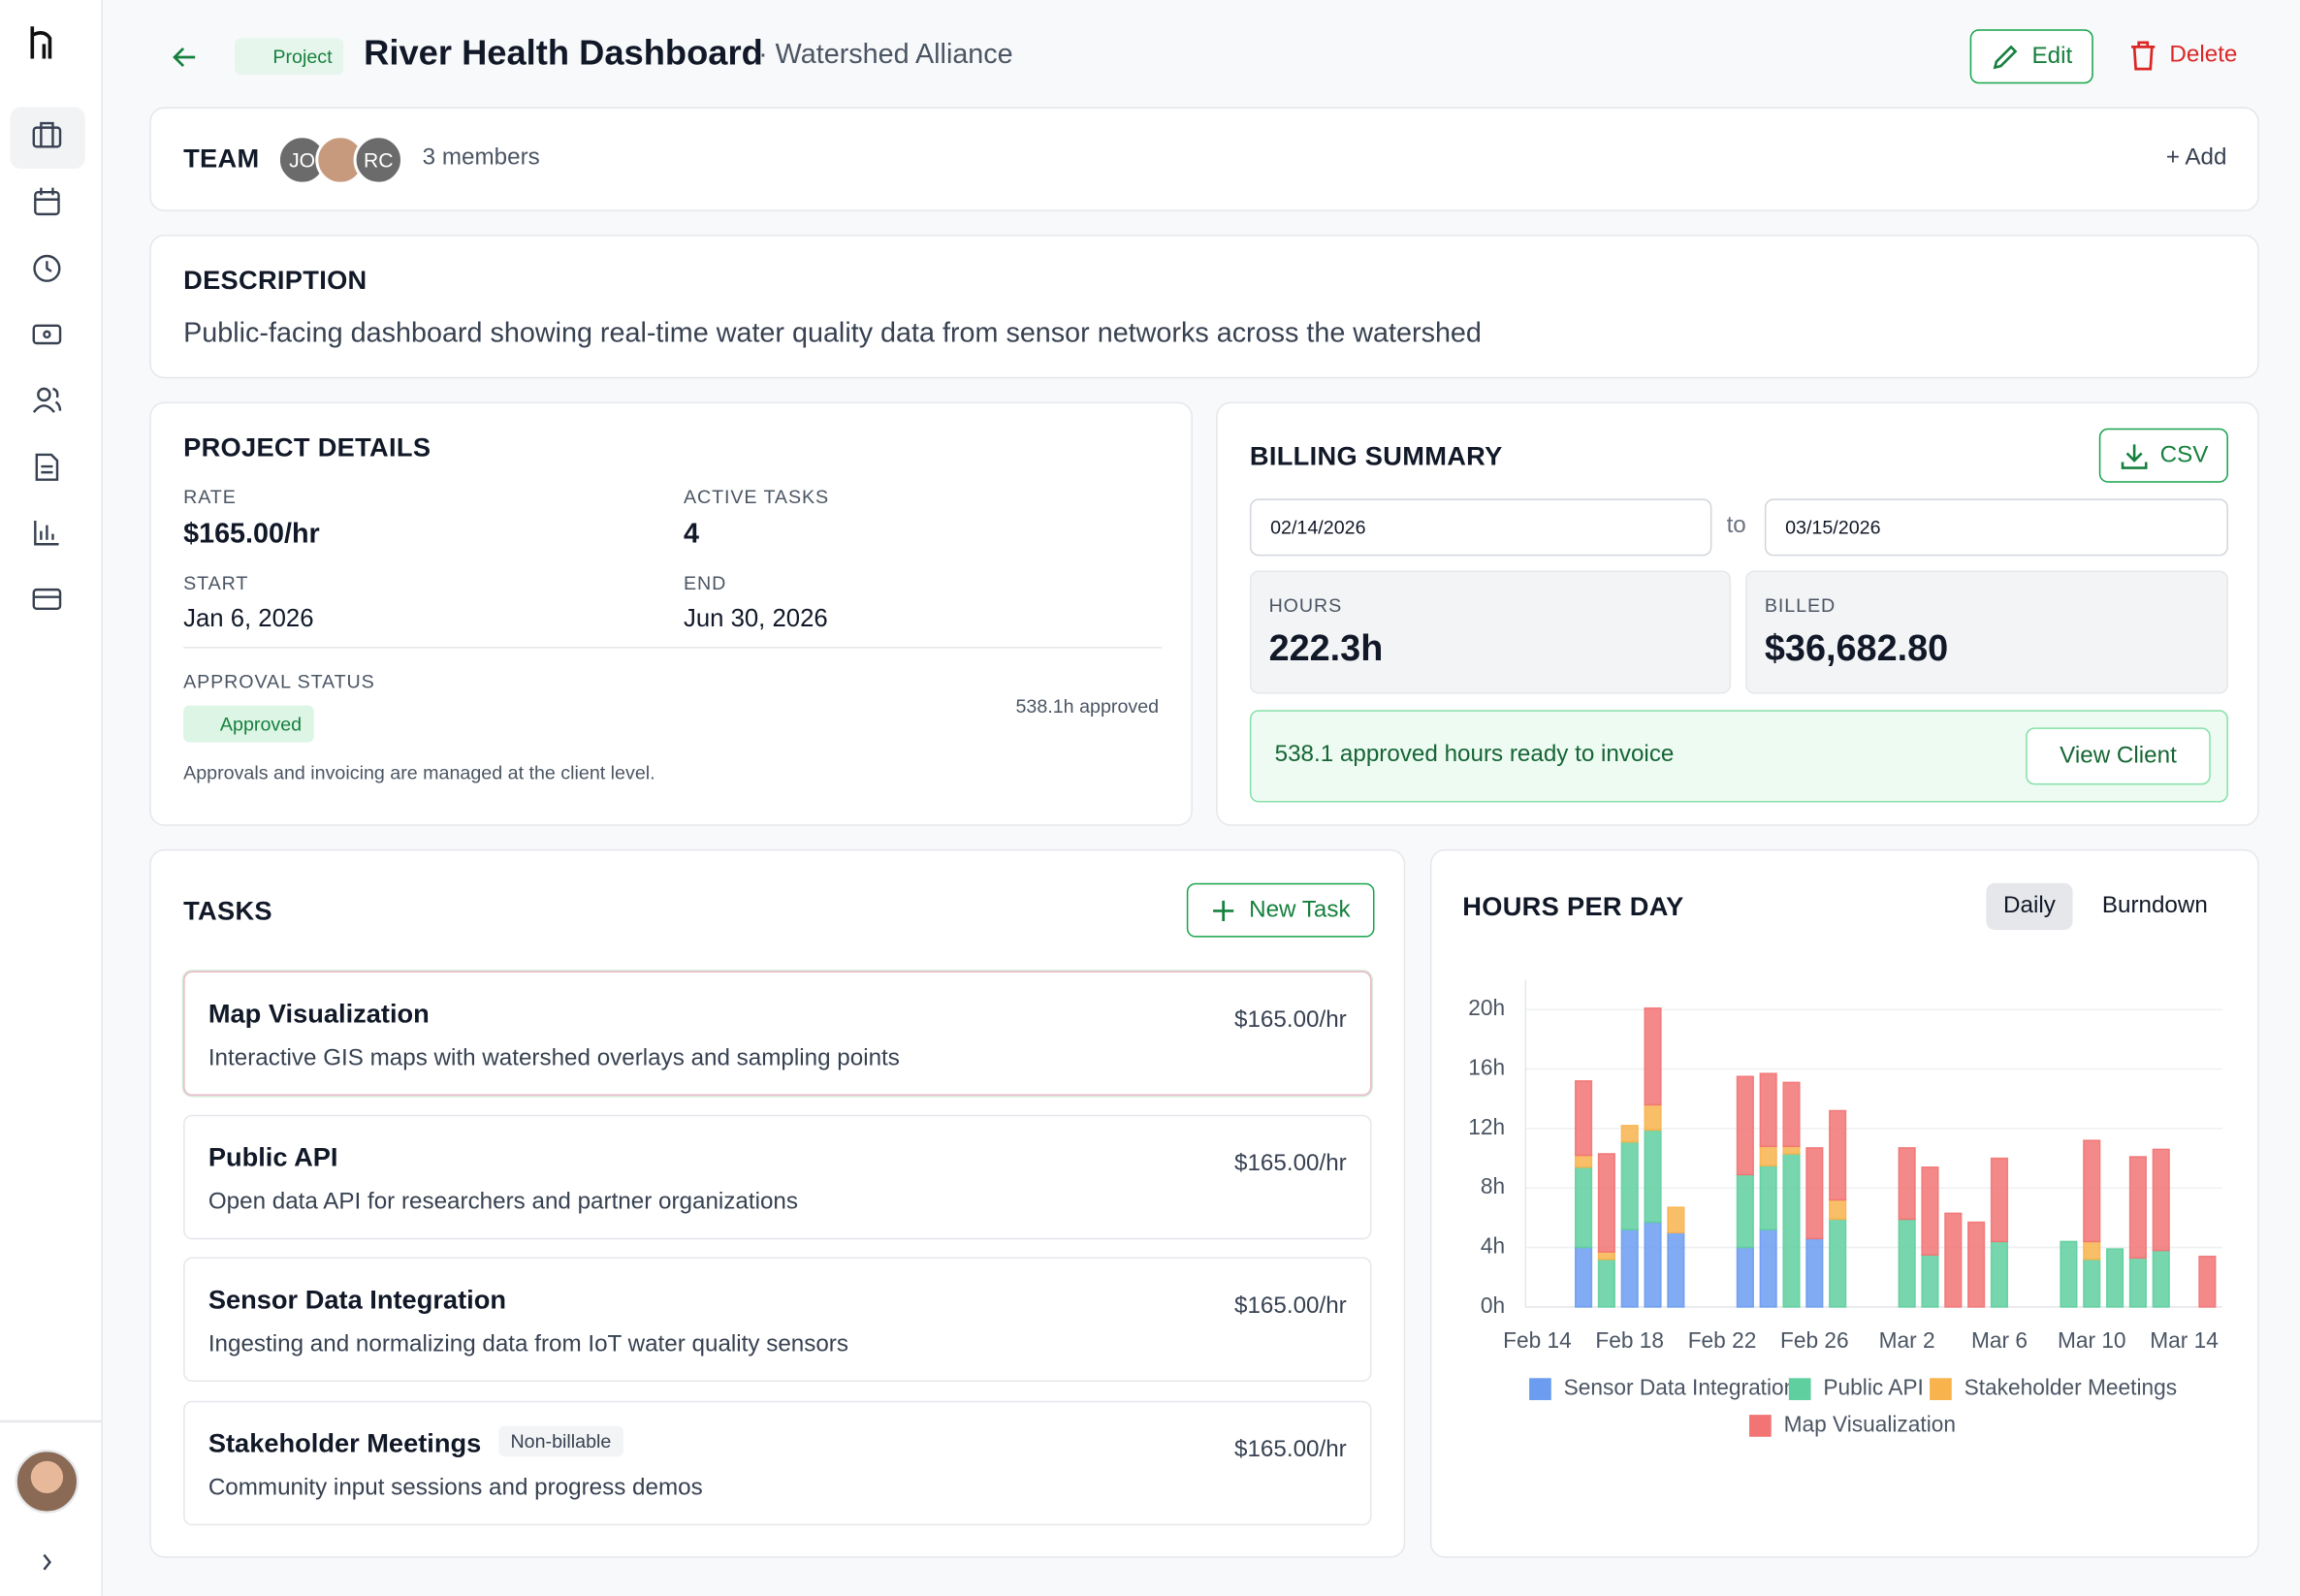 The width and height of the screenshot is (2300, 1596). I want to click on from-date: 02/14/2026, so click(1481, 527).